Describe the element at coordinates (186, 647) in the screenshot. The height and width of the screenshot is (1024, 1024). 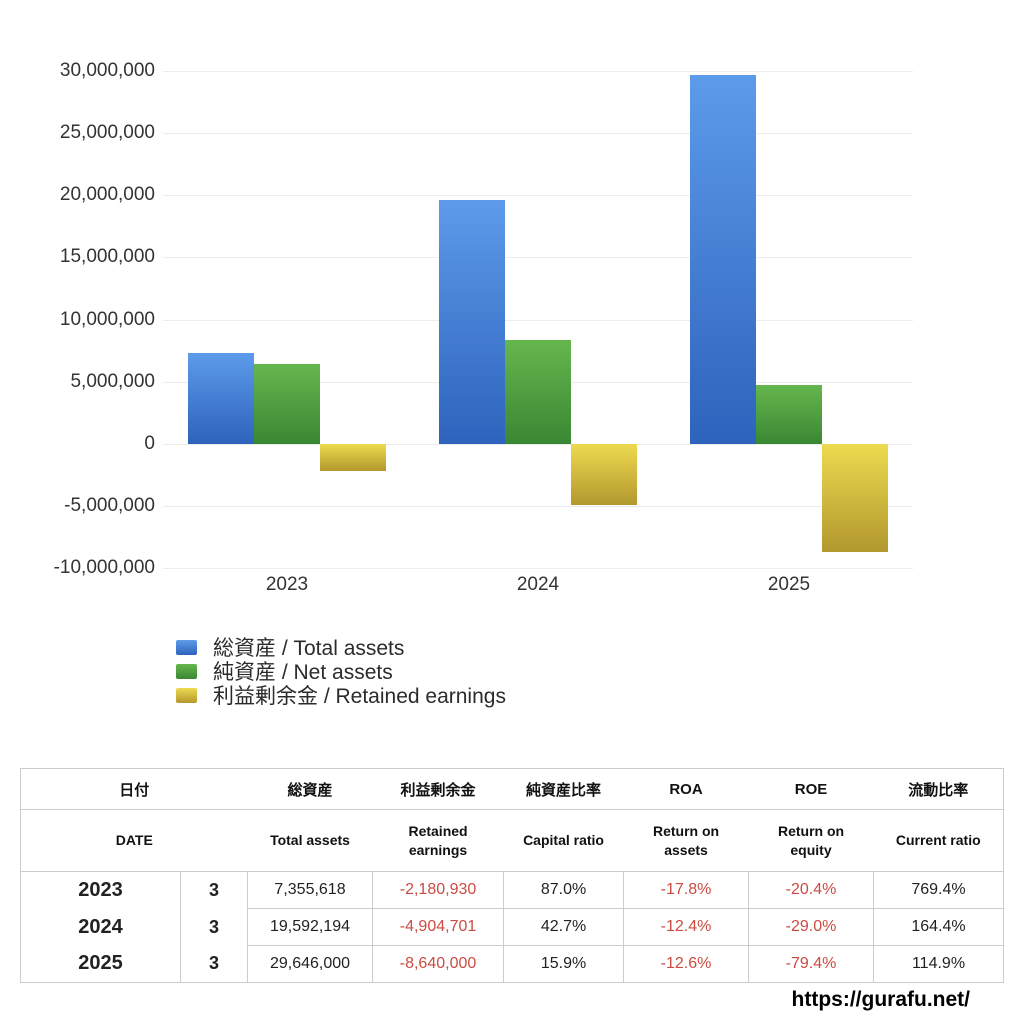
I see `legend-swatch-total_assets` at that location.